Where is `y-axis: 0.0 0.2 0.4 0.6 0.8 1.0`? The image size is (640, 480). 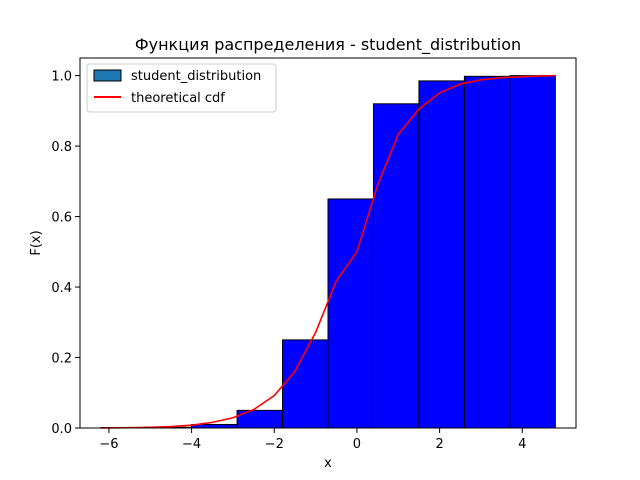 y-axis: 0.0 0.2 0.4 0.6 0.8 1.0 is located at coordinates (65, 253).